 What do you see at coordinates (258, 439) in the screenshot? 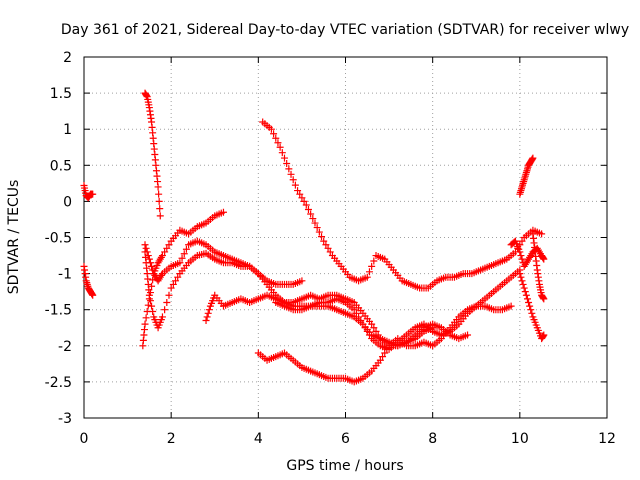
I see `x-tick-label: 4` at bounding box center [258, 439].